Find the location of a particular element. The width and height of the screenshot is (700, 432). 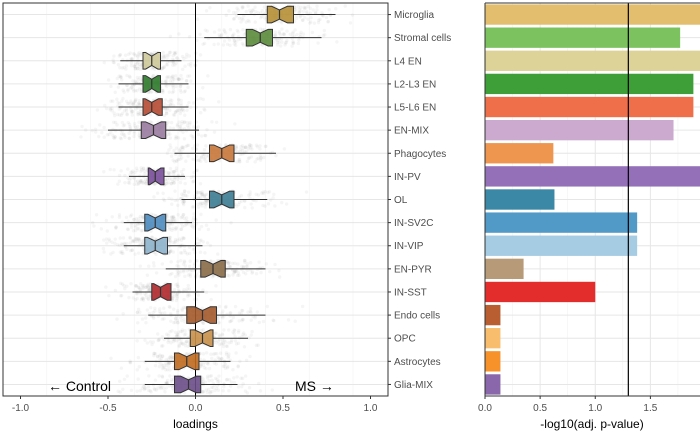

bar-endo-cells is located at coordinates (493, 315).